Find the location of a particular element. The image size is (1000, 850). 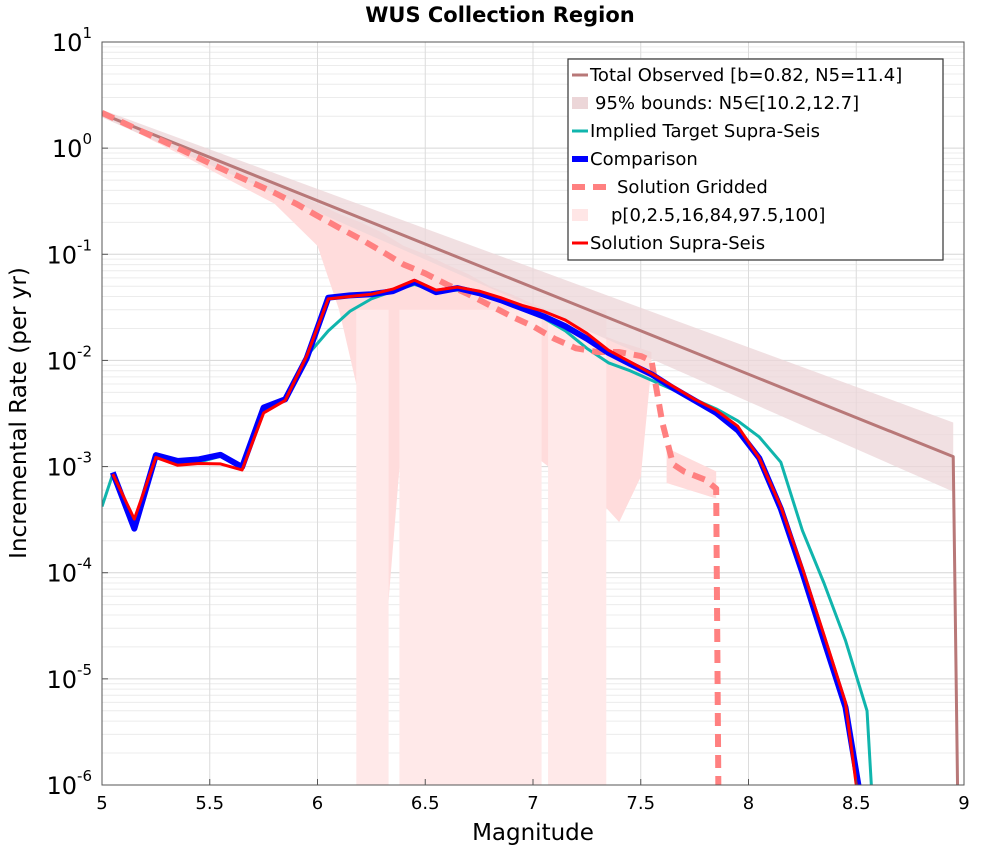

y-tick-exponent: -6 is located at coordinates (84, 776).